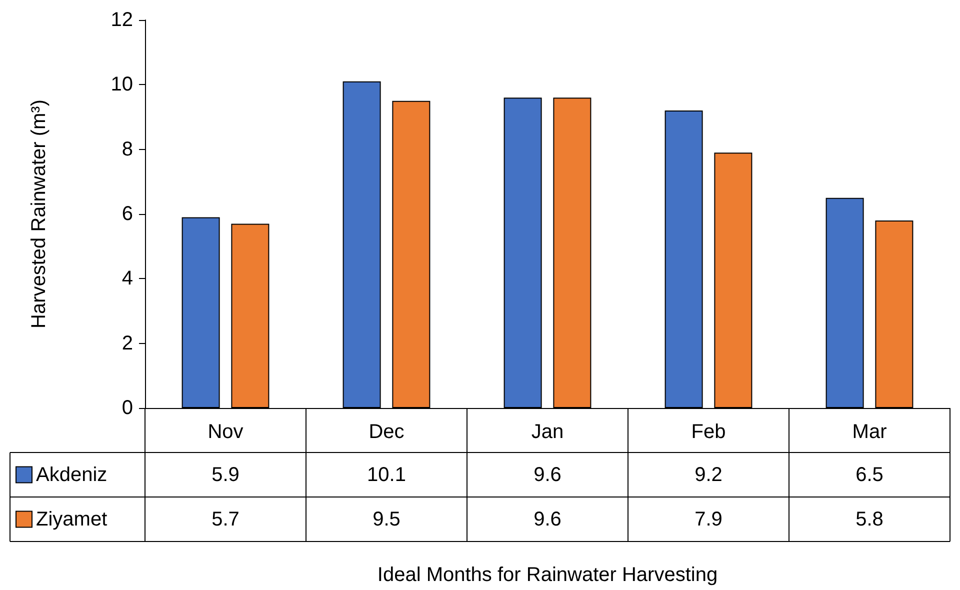  What do you see at coordinates (72, 475) in the screenshot?
I see `legend-label: Akdeniz` at bounding box center [72, 475].